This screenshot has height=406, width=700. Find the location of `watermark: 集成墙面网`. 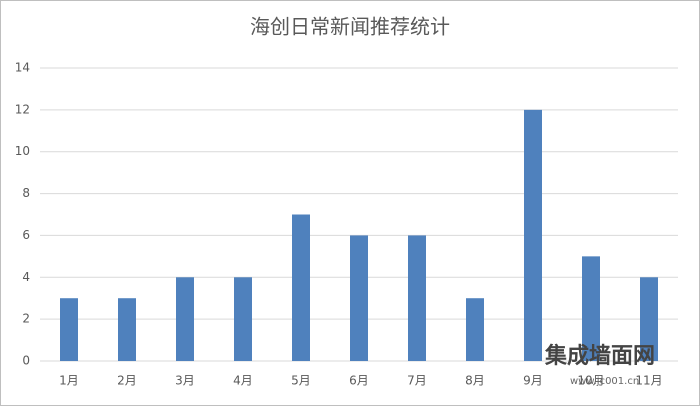

watermark: 集成墙面网 is located at coordinates (599, 356).